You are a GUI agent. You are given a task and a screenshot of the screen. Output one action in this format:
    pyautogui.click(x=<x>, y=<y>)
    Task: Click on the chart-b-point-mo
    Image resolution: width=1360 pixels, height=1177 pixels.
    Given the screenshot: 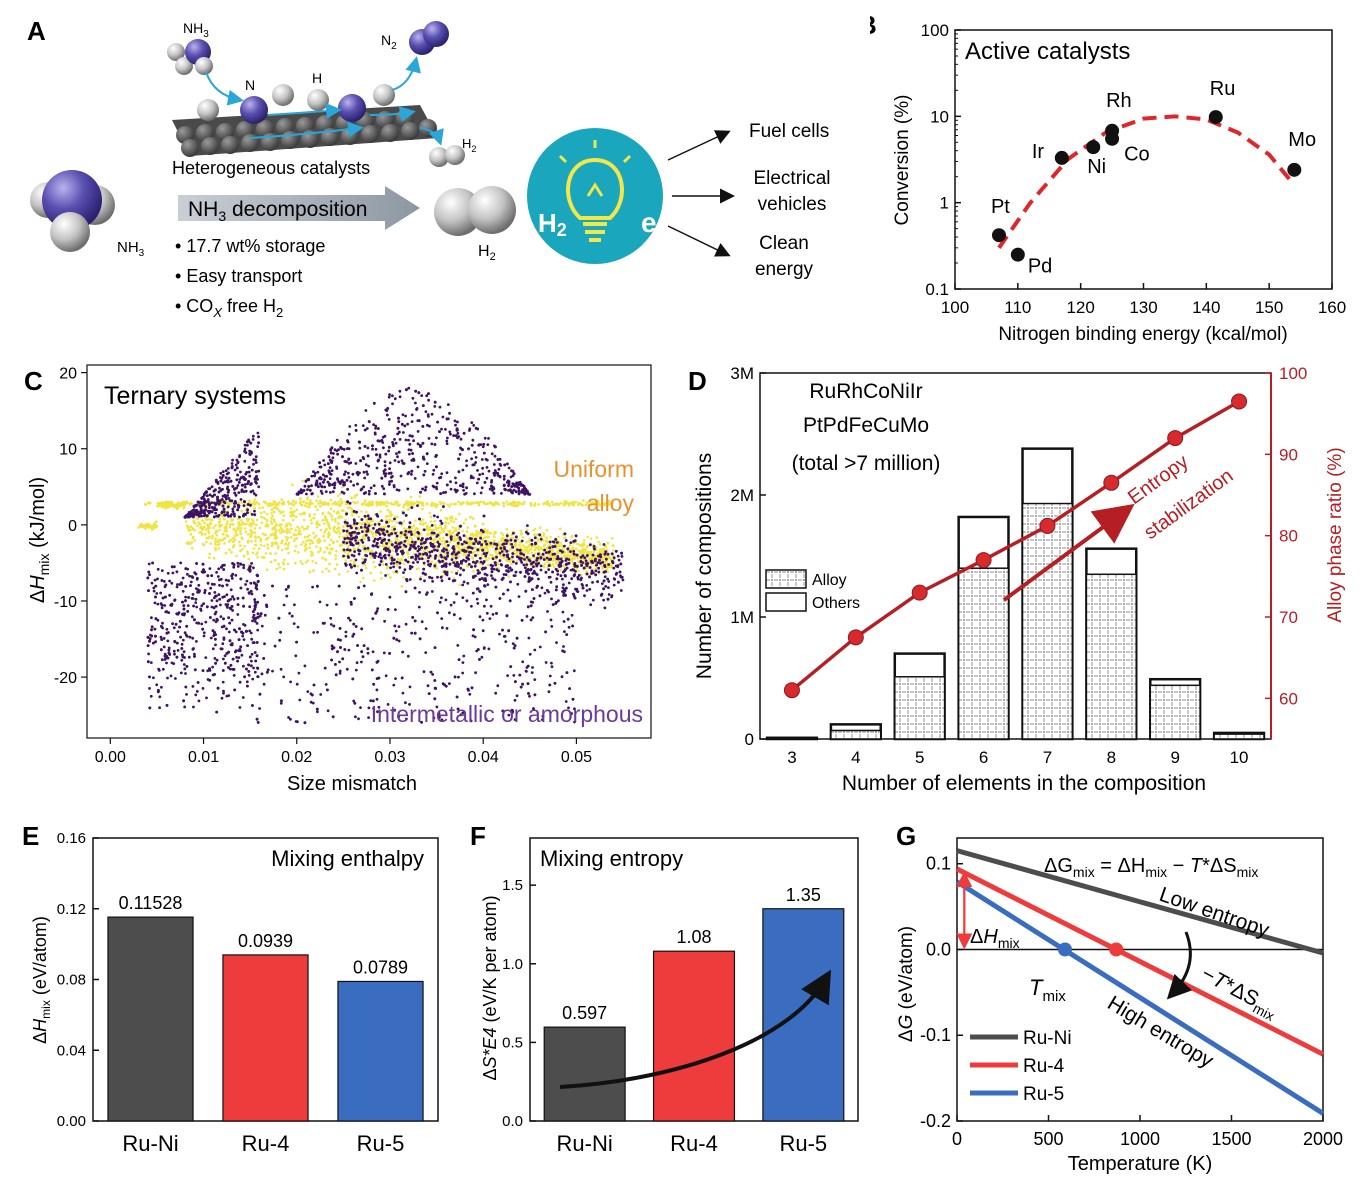 What is the action you would take?
    pyautogui.click(x=1294, y=169)
    